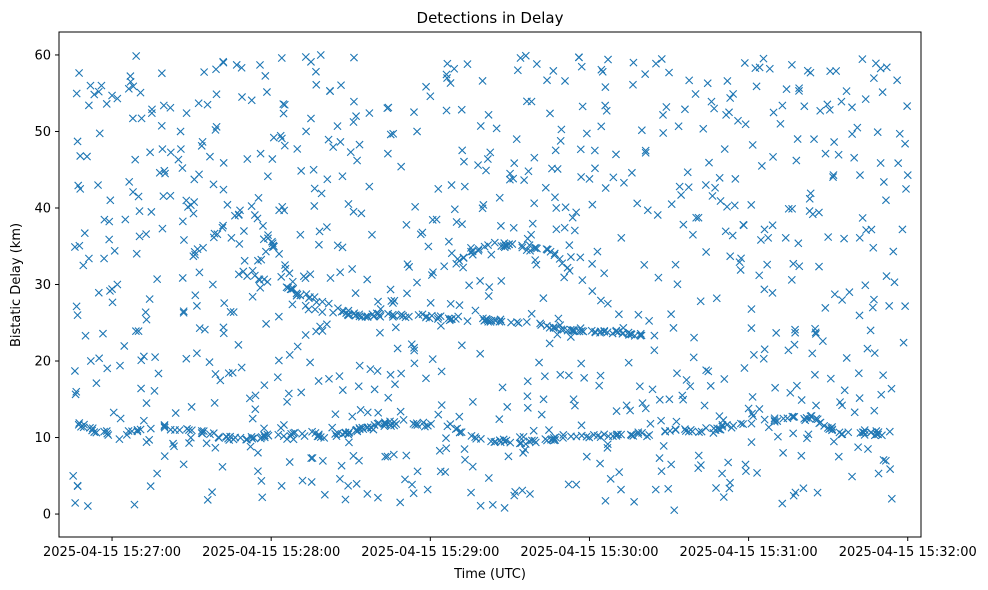 This screenshot has width=988, height=590. Describe the element at coordinates (489, 574) in the screenshot. I see `x-axis-label: Time (UTC)` at that location.